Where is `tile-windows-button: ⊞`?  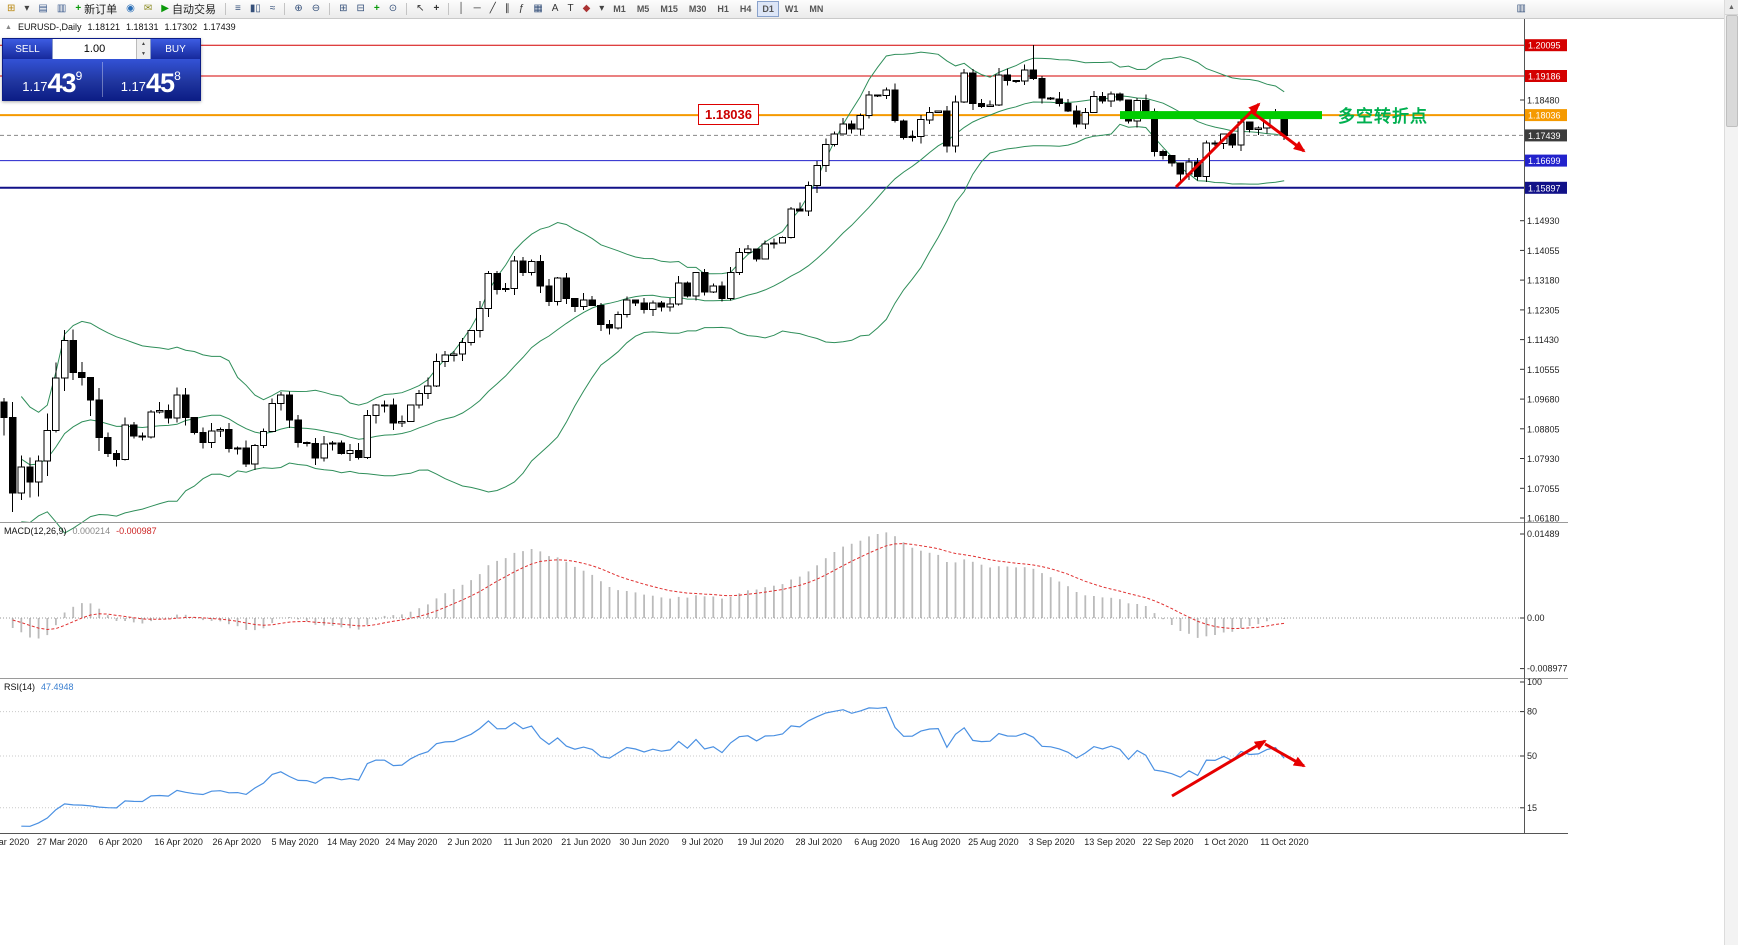 tile-windows-button: ⊞ is located at coordinates (343, 9).